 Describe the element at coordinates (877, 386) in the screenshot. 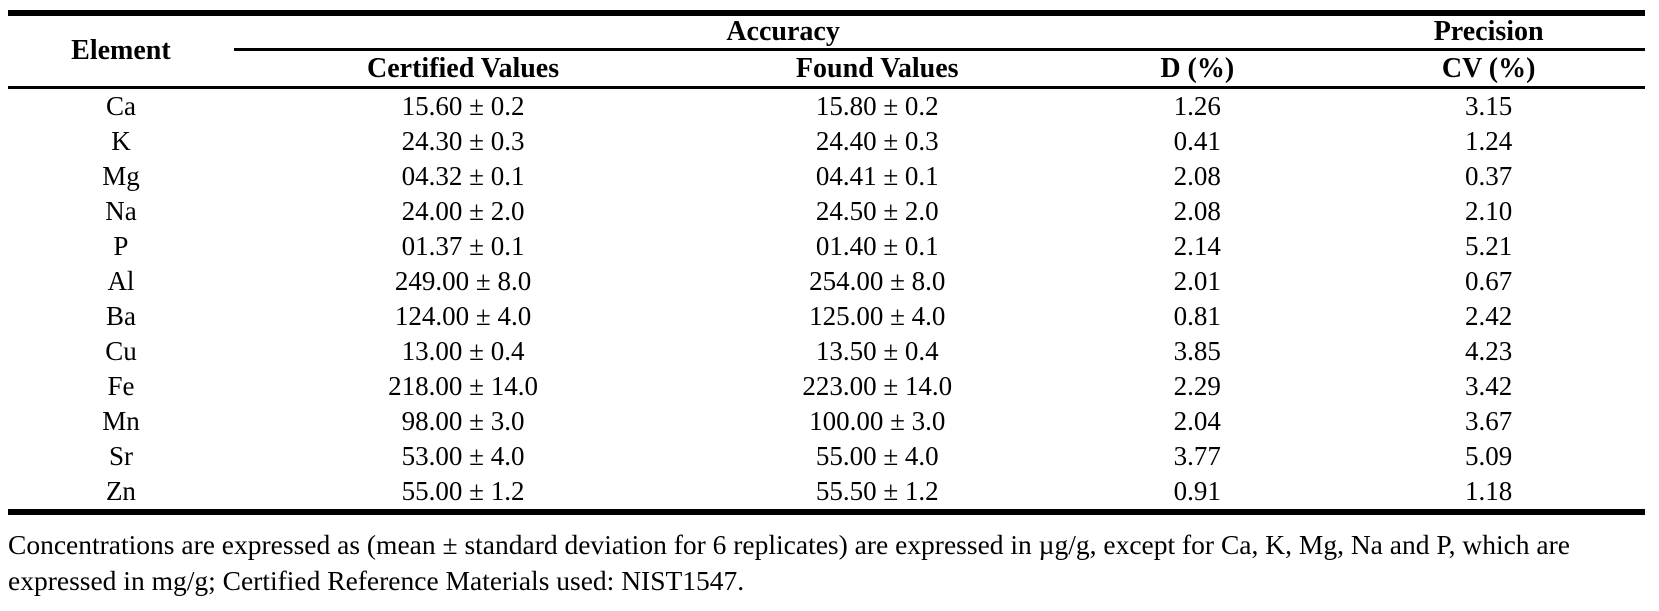

I see `cell-found-value: 223.00 ± 14.0` at that location.